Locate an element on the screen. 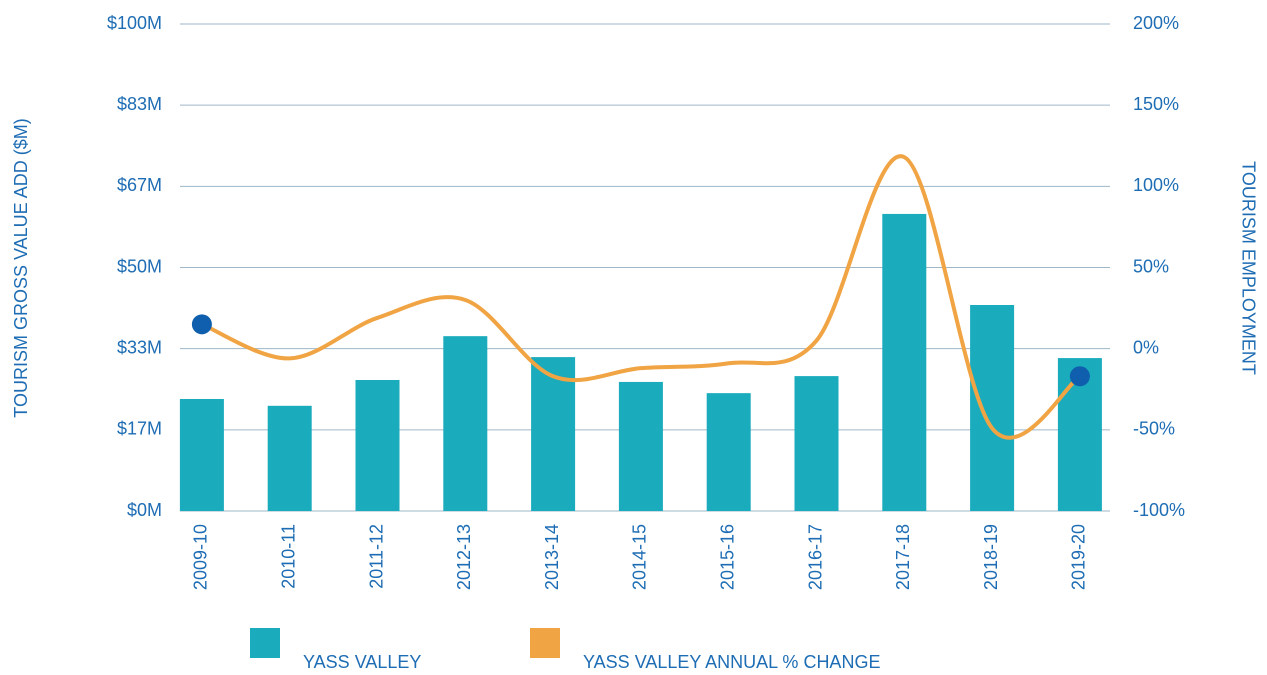 This screenshot has height=675, width=1267. y-tick-label: $67M is located at coordinates (139, 185).